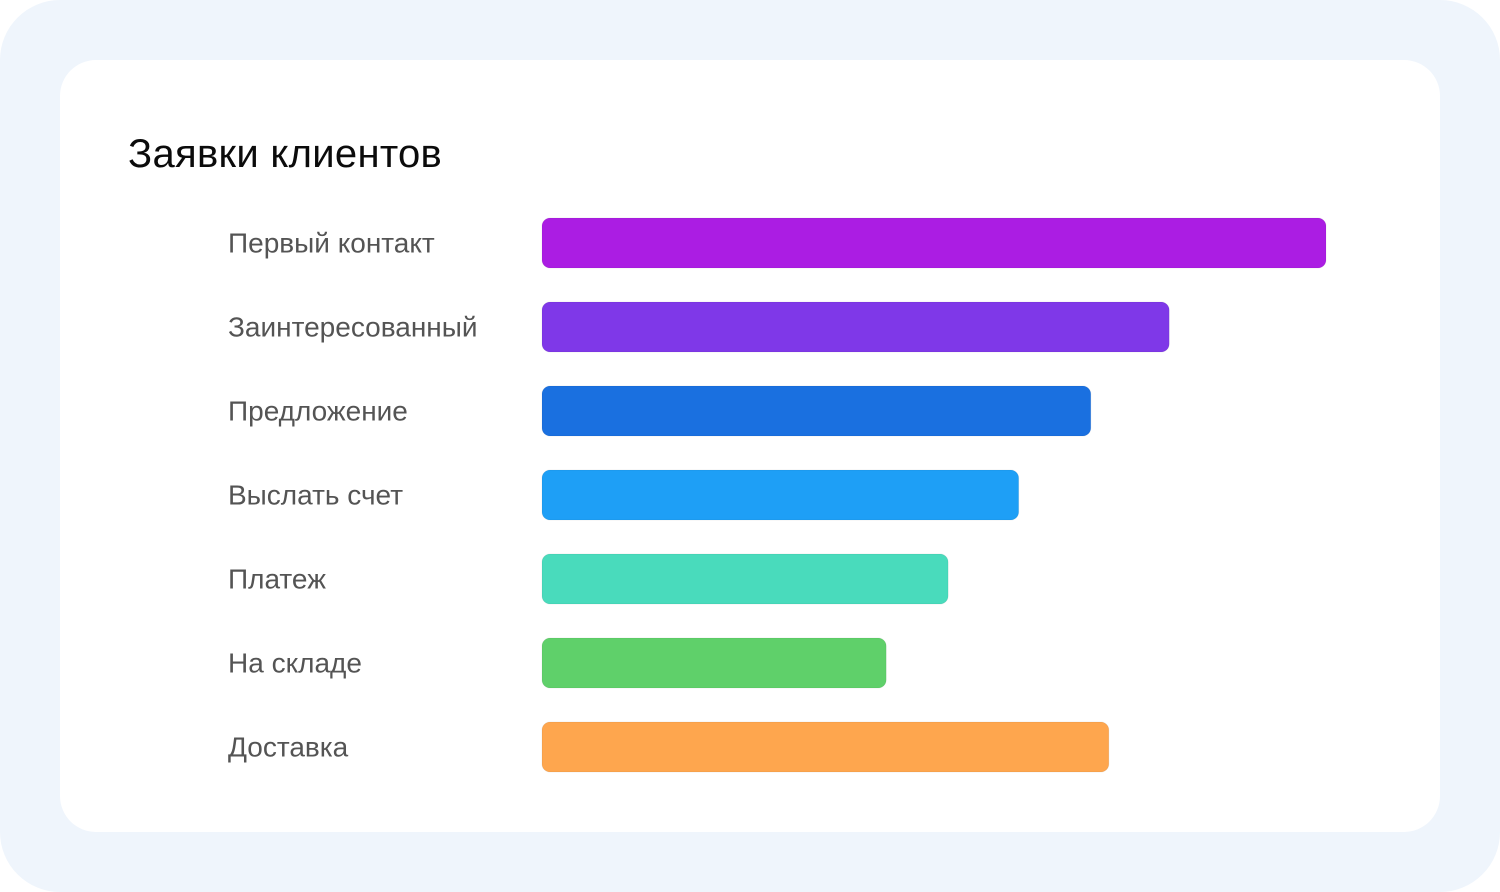 The image size is (1500, 892). I want to click on category-label: Выслать счет, so click(315, 495).